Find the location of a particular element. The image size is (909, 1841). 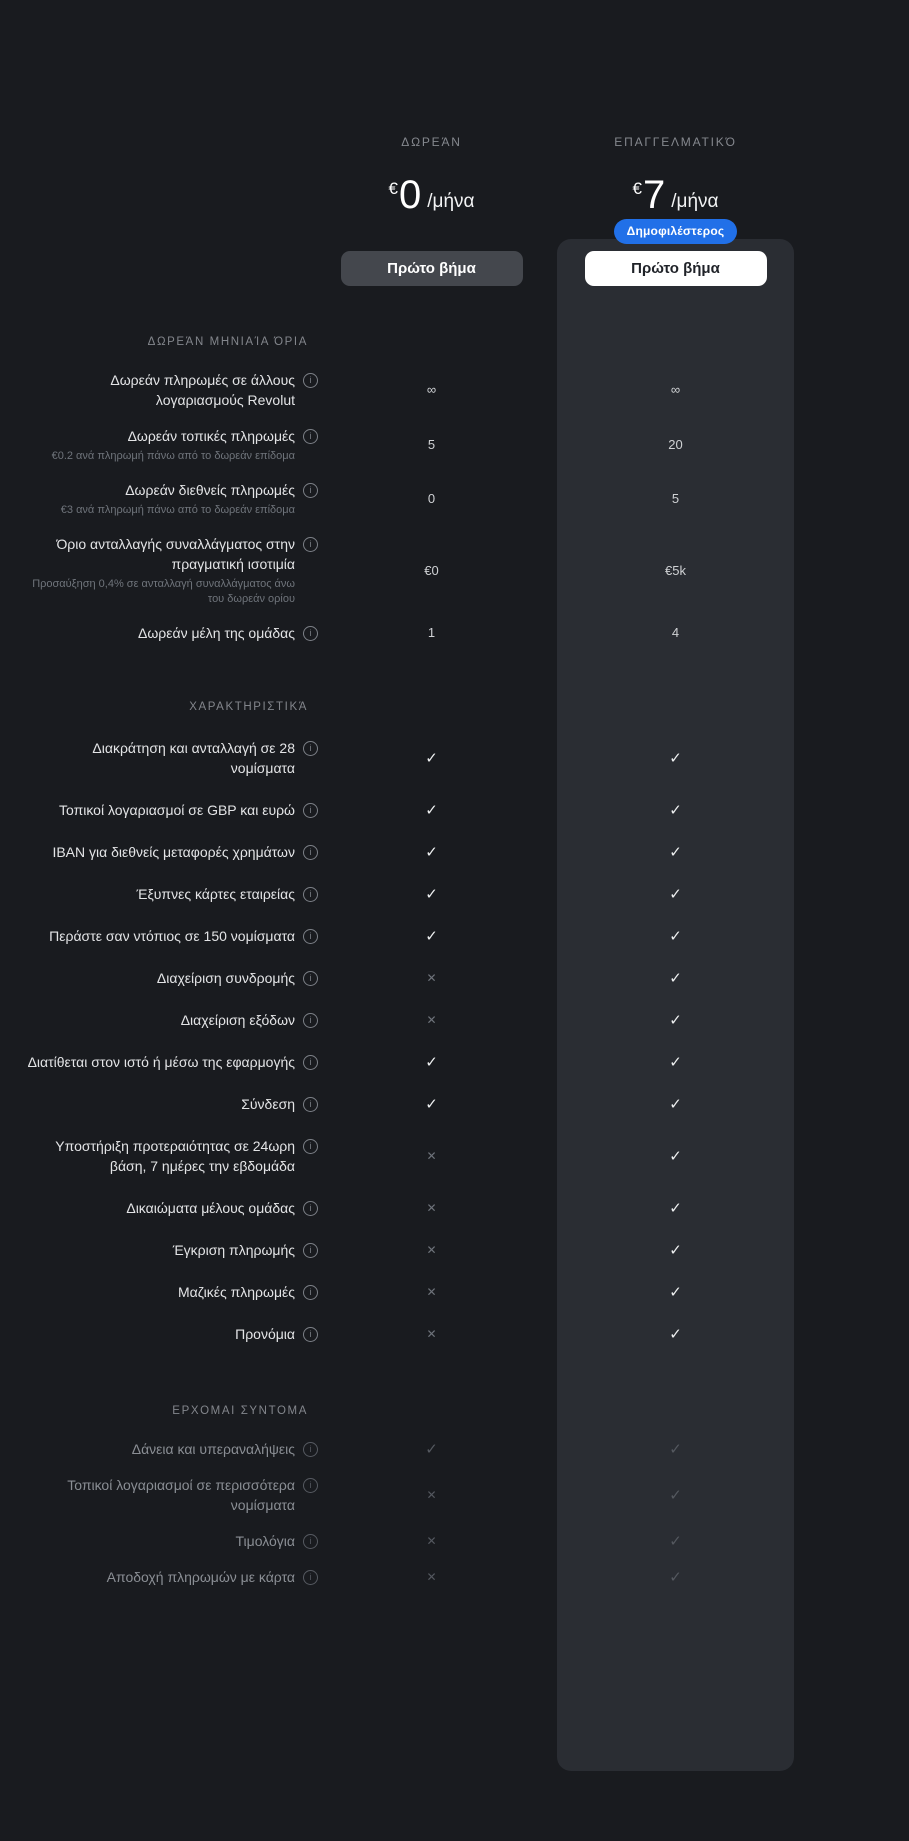

section-header-cell: ΔΩΡΕΆΝ ΜΗΝΙΑΊΑ ΌΡΙΑ is located at coordinates (159, 342).